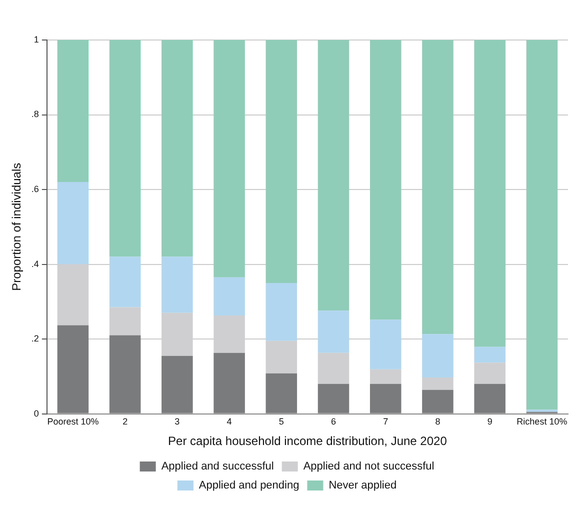  Describe the element at coordinates (36, 39) in the screenshot. I see `y-tick-label: 1` at that location.